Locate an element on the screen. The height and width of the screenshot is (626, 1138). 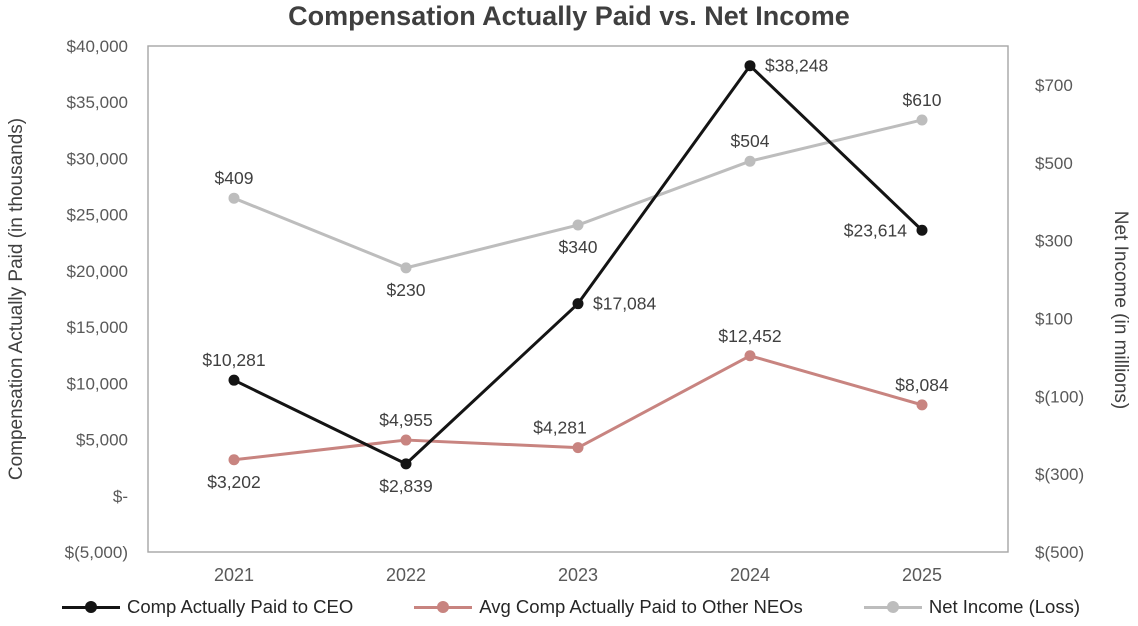
x-axis-tick-label: 2025 is located at coordinates (922, 575).